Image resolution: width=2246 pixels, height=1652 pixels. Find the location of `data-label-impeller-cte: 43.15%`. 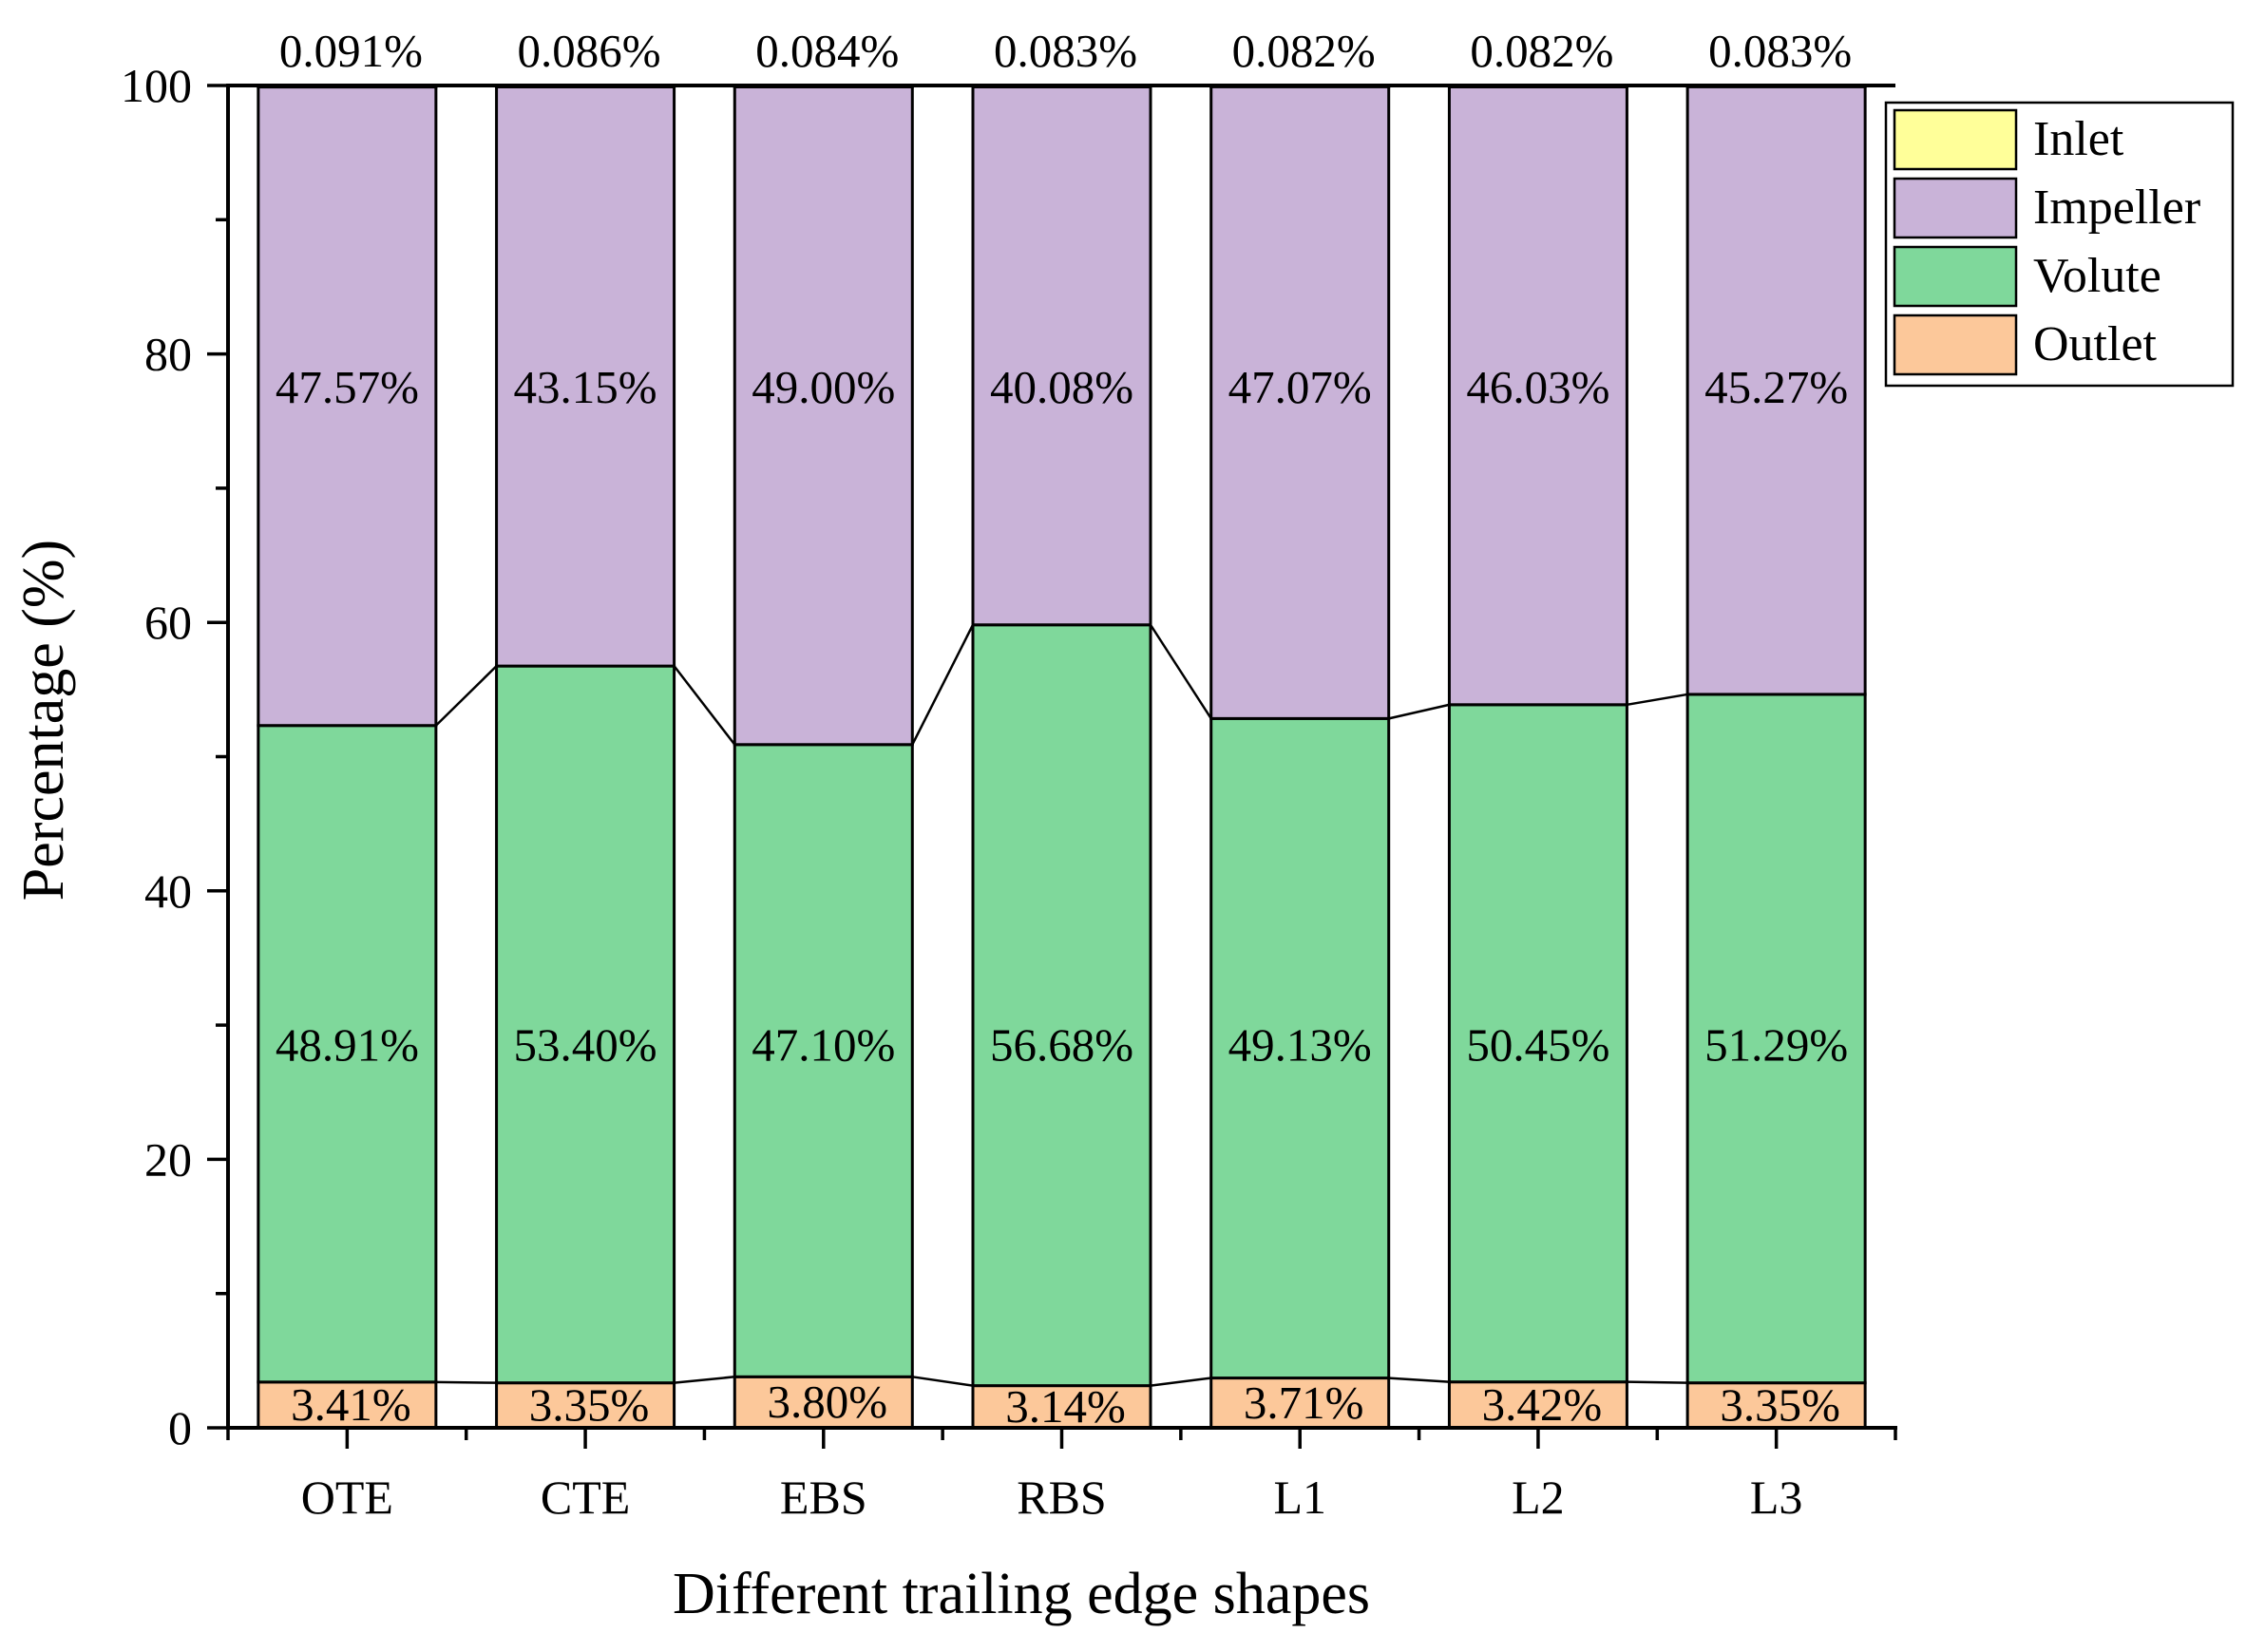

data-label-impeller-cte: 43.15% is located at coordinates (585, 387).